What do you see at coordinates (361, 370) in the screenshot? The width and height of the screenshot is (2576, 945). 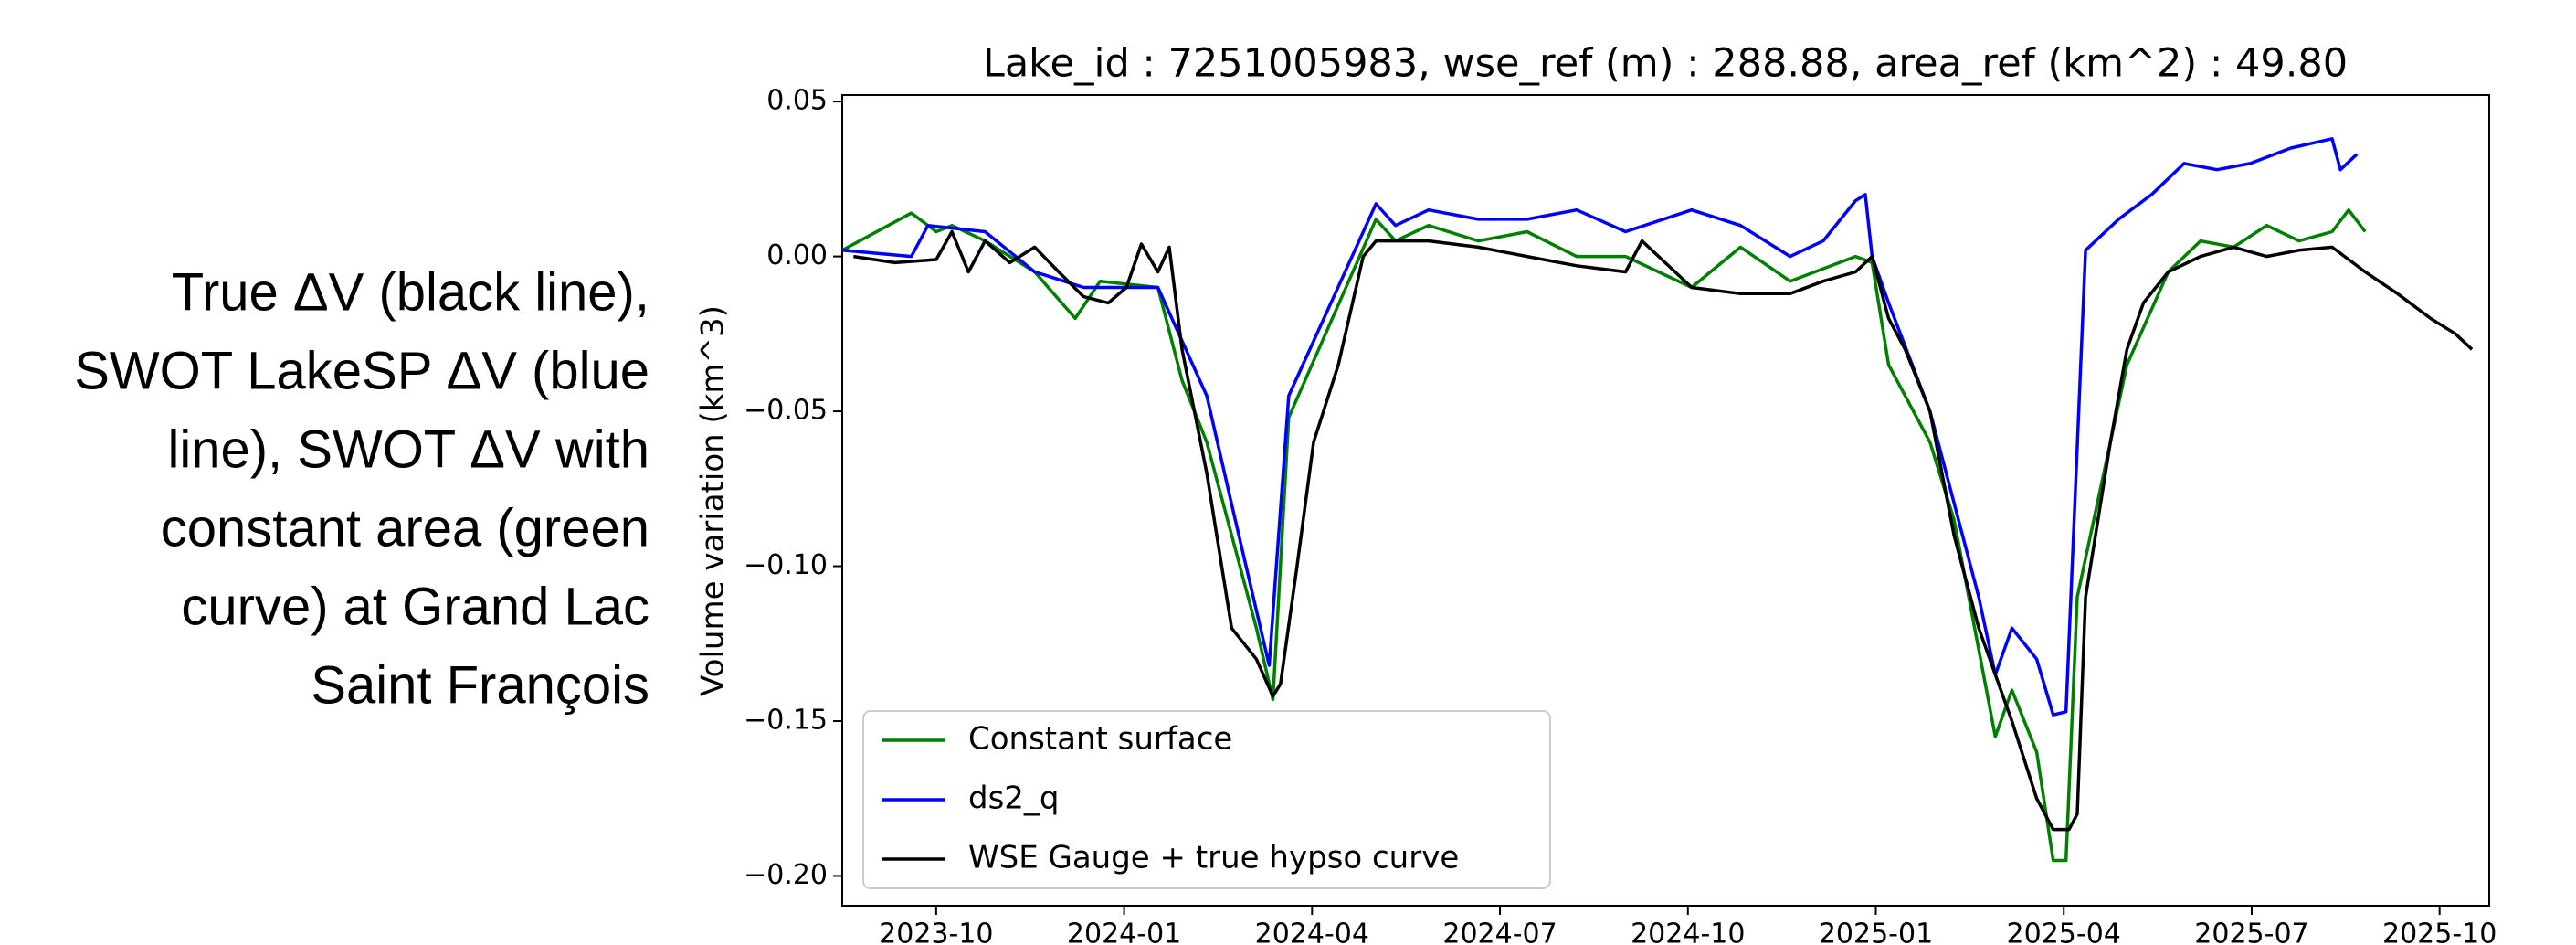 I see `caption-line: SWOT LakeSP ΔV (blue` at bounding box center [361, 370].